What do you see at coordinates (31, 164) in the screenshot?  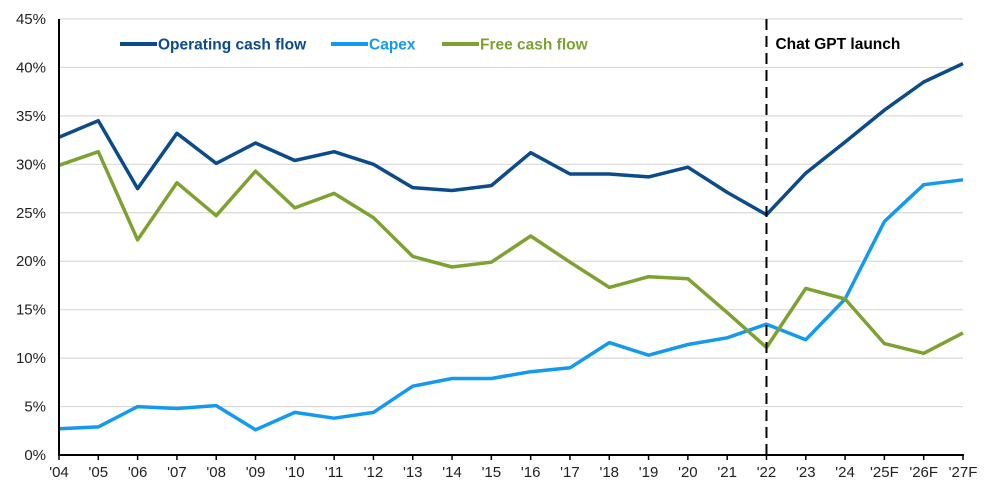 I see `y-tick-label: 30%` at bounding box center [31, 164].